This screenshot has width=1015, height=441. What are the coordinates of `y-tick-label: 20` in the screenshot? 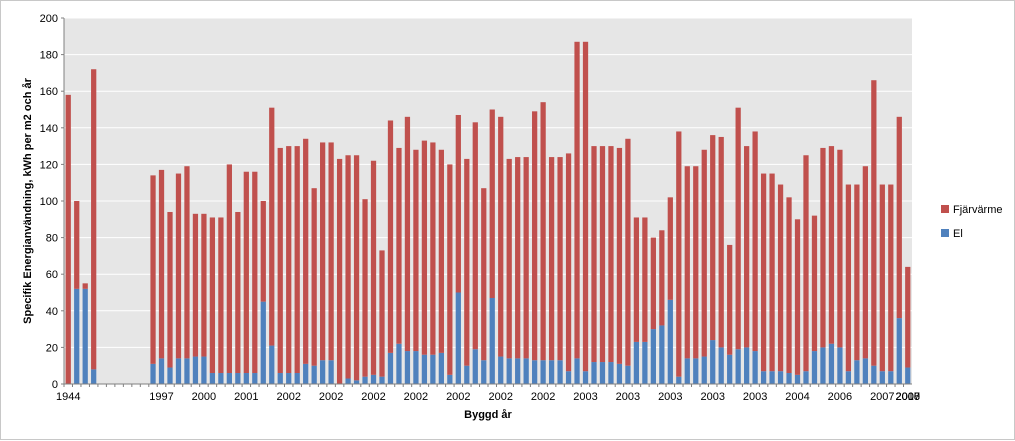 It's located at (52, 348).